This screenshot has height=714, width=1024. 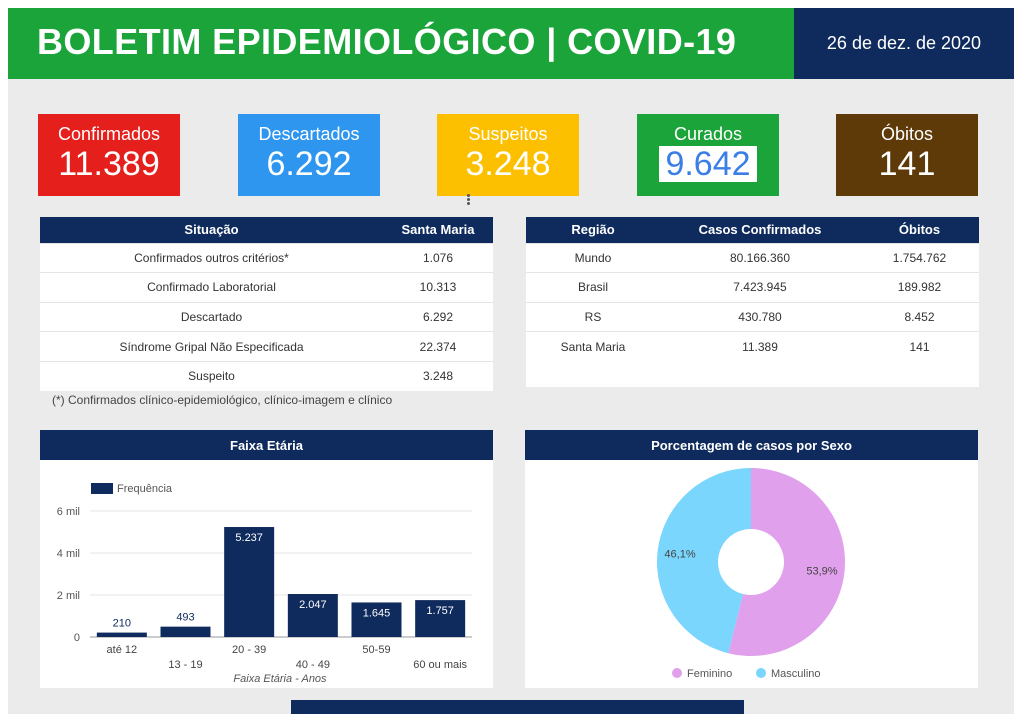 I want to click on more-options-icon, so click(x=469, y=200).